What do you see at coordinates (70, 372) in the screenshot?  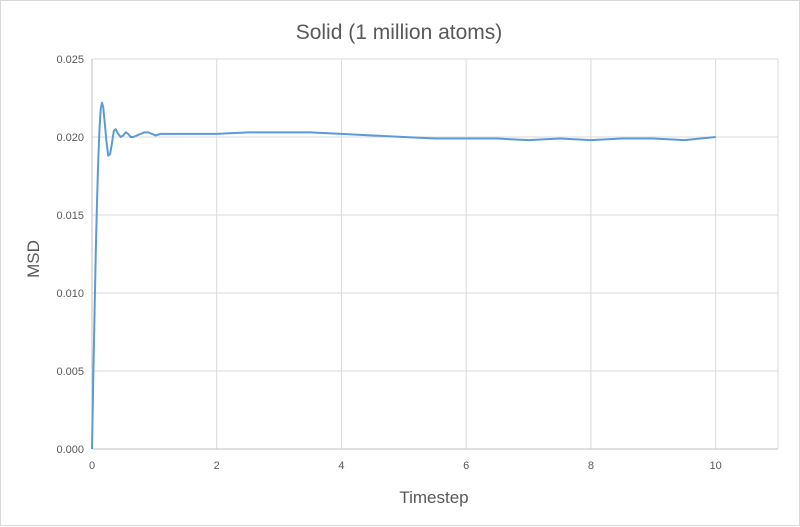 I see `y-tick-label: 0.005` at bounding box center [70, 372].